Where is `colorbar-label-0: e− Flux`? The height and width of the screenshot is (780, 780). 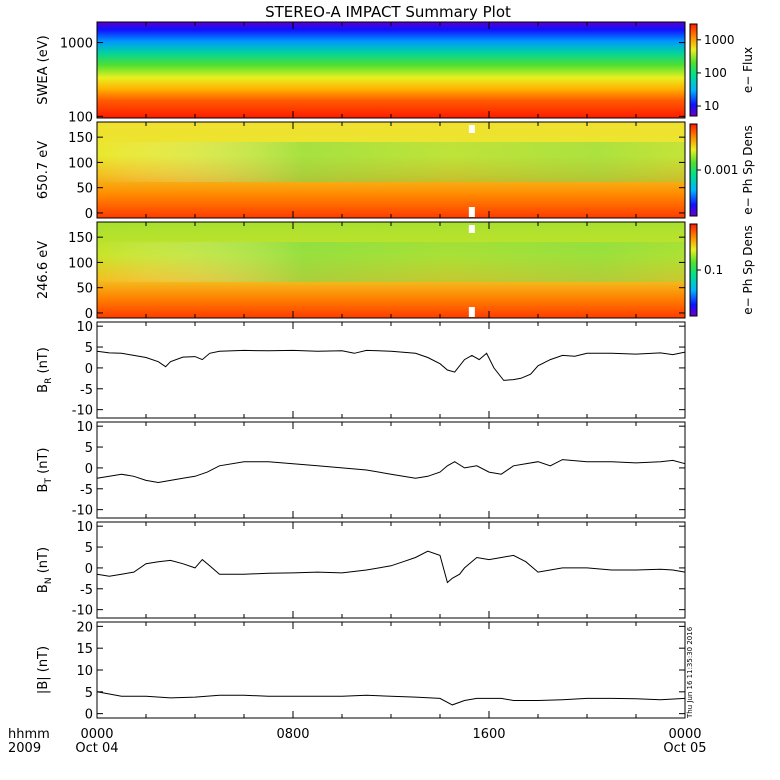
colorbar-label-0: e− Flux is located at coordinates (748, 70).